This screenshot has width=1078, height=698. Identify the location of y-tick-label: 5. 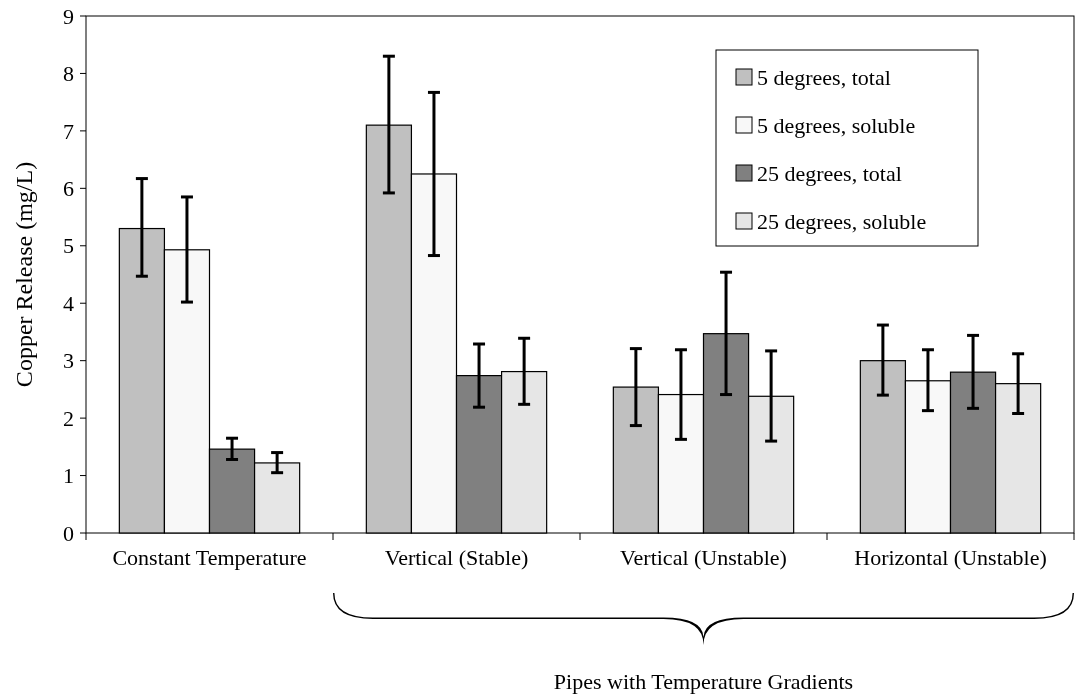
(68, 246).